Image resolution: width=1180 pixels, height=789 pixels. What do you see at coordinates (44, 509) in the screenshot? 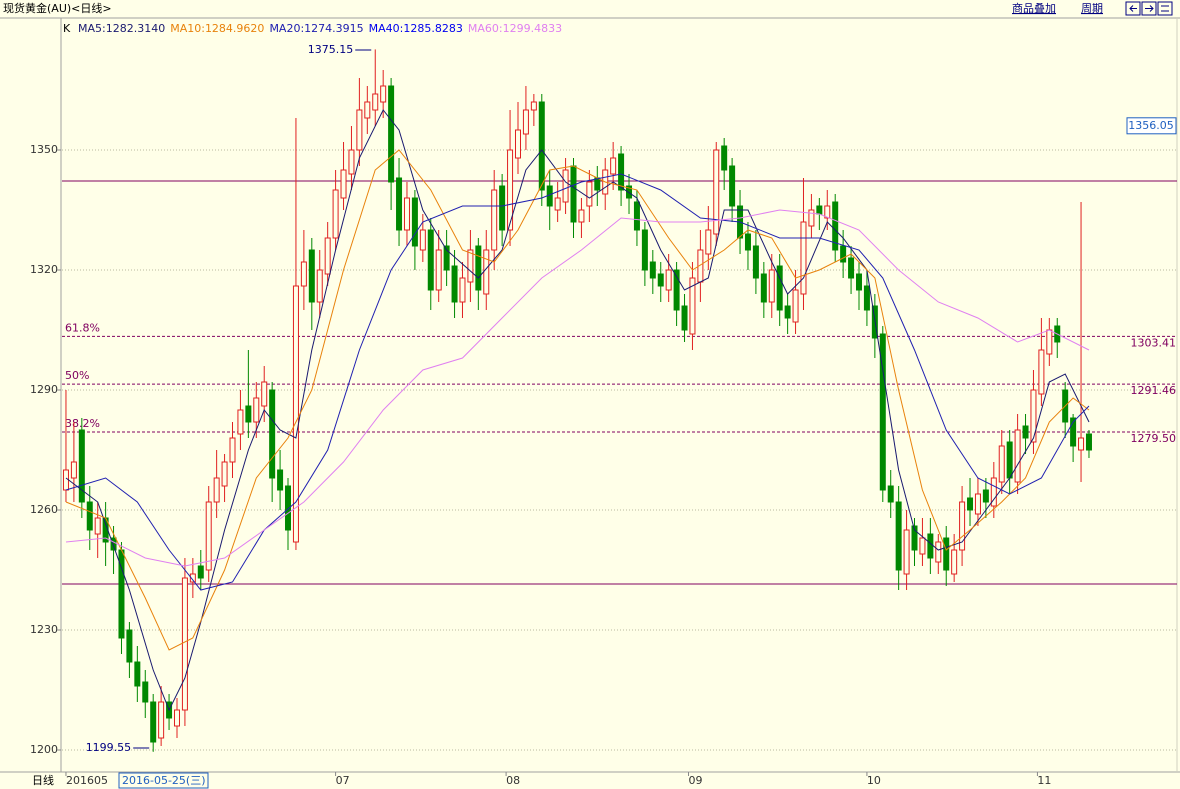
I see `y-tick-label: 1260` at bounding box center [44, 509].